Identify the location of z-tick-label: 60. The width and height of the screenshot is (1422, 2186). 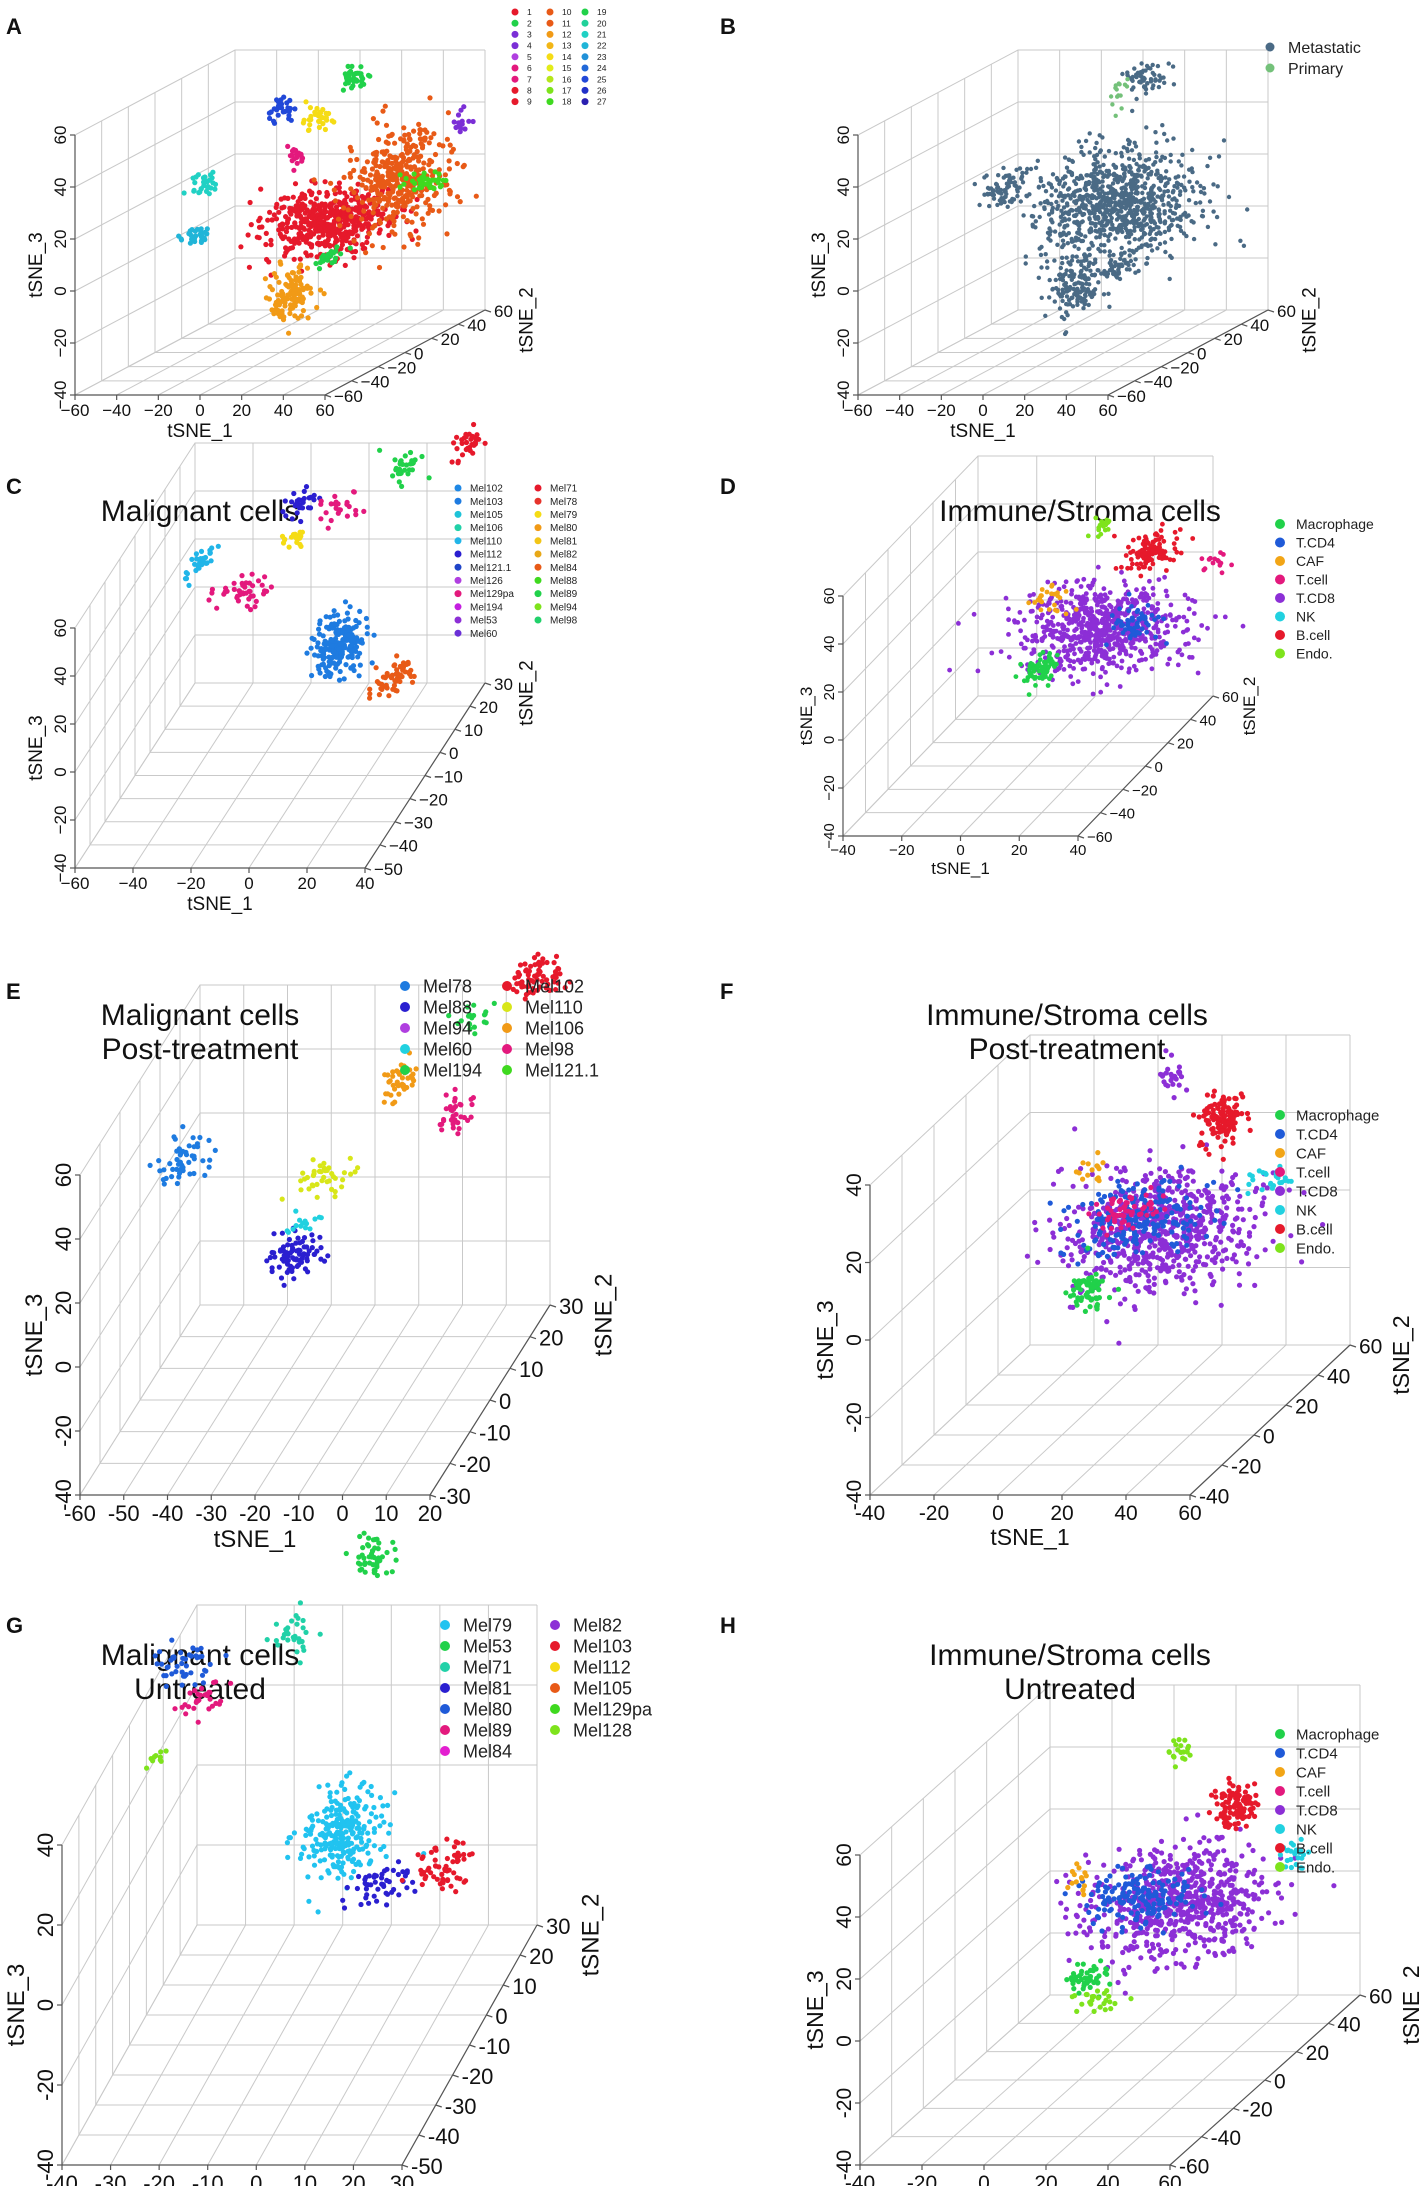
(1230, 697).